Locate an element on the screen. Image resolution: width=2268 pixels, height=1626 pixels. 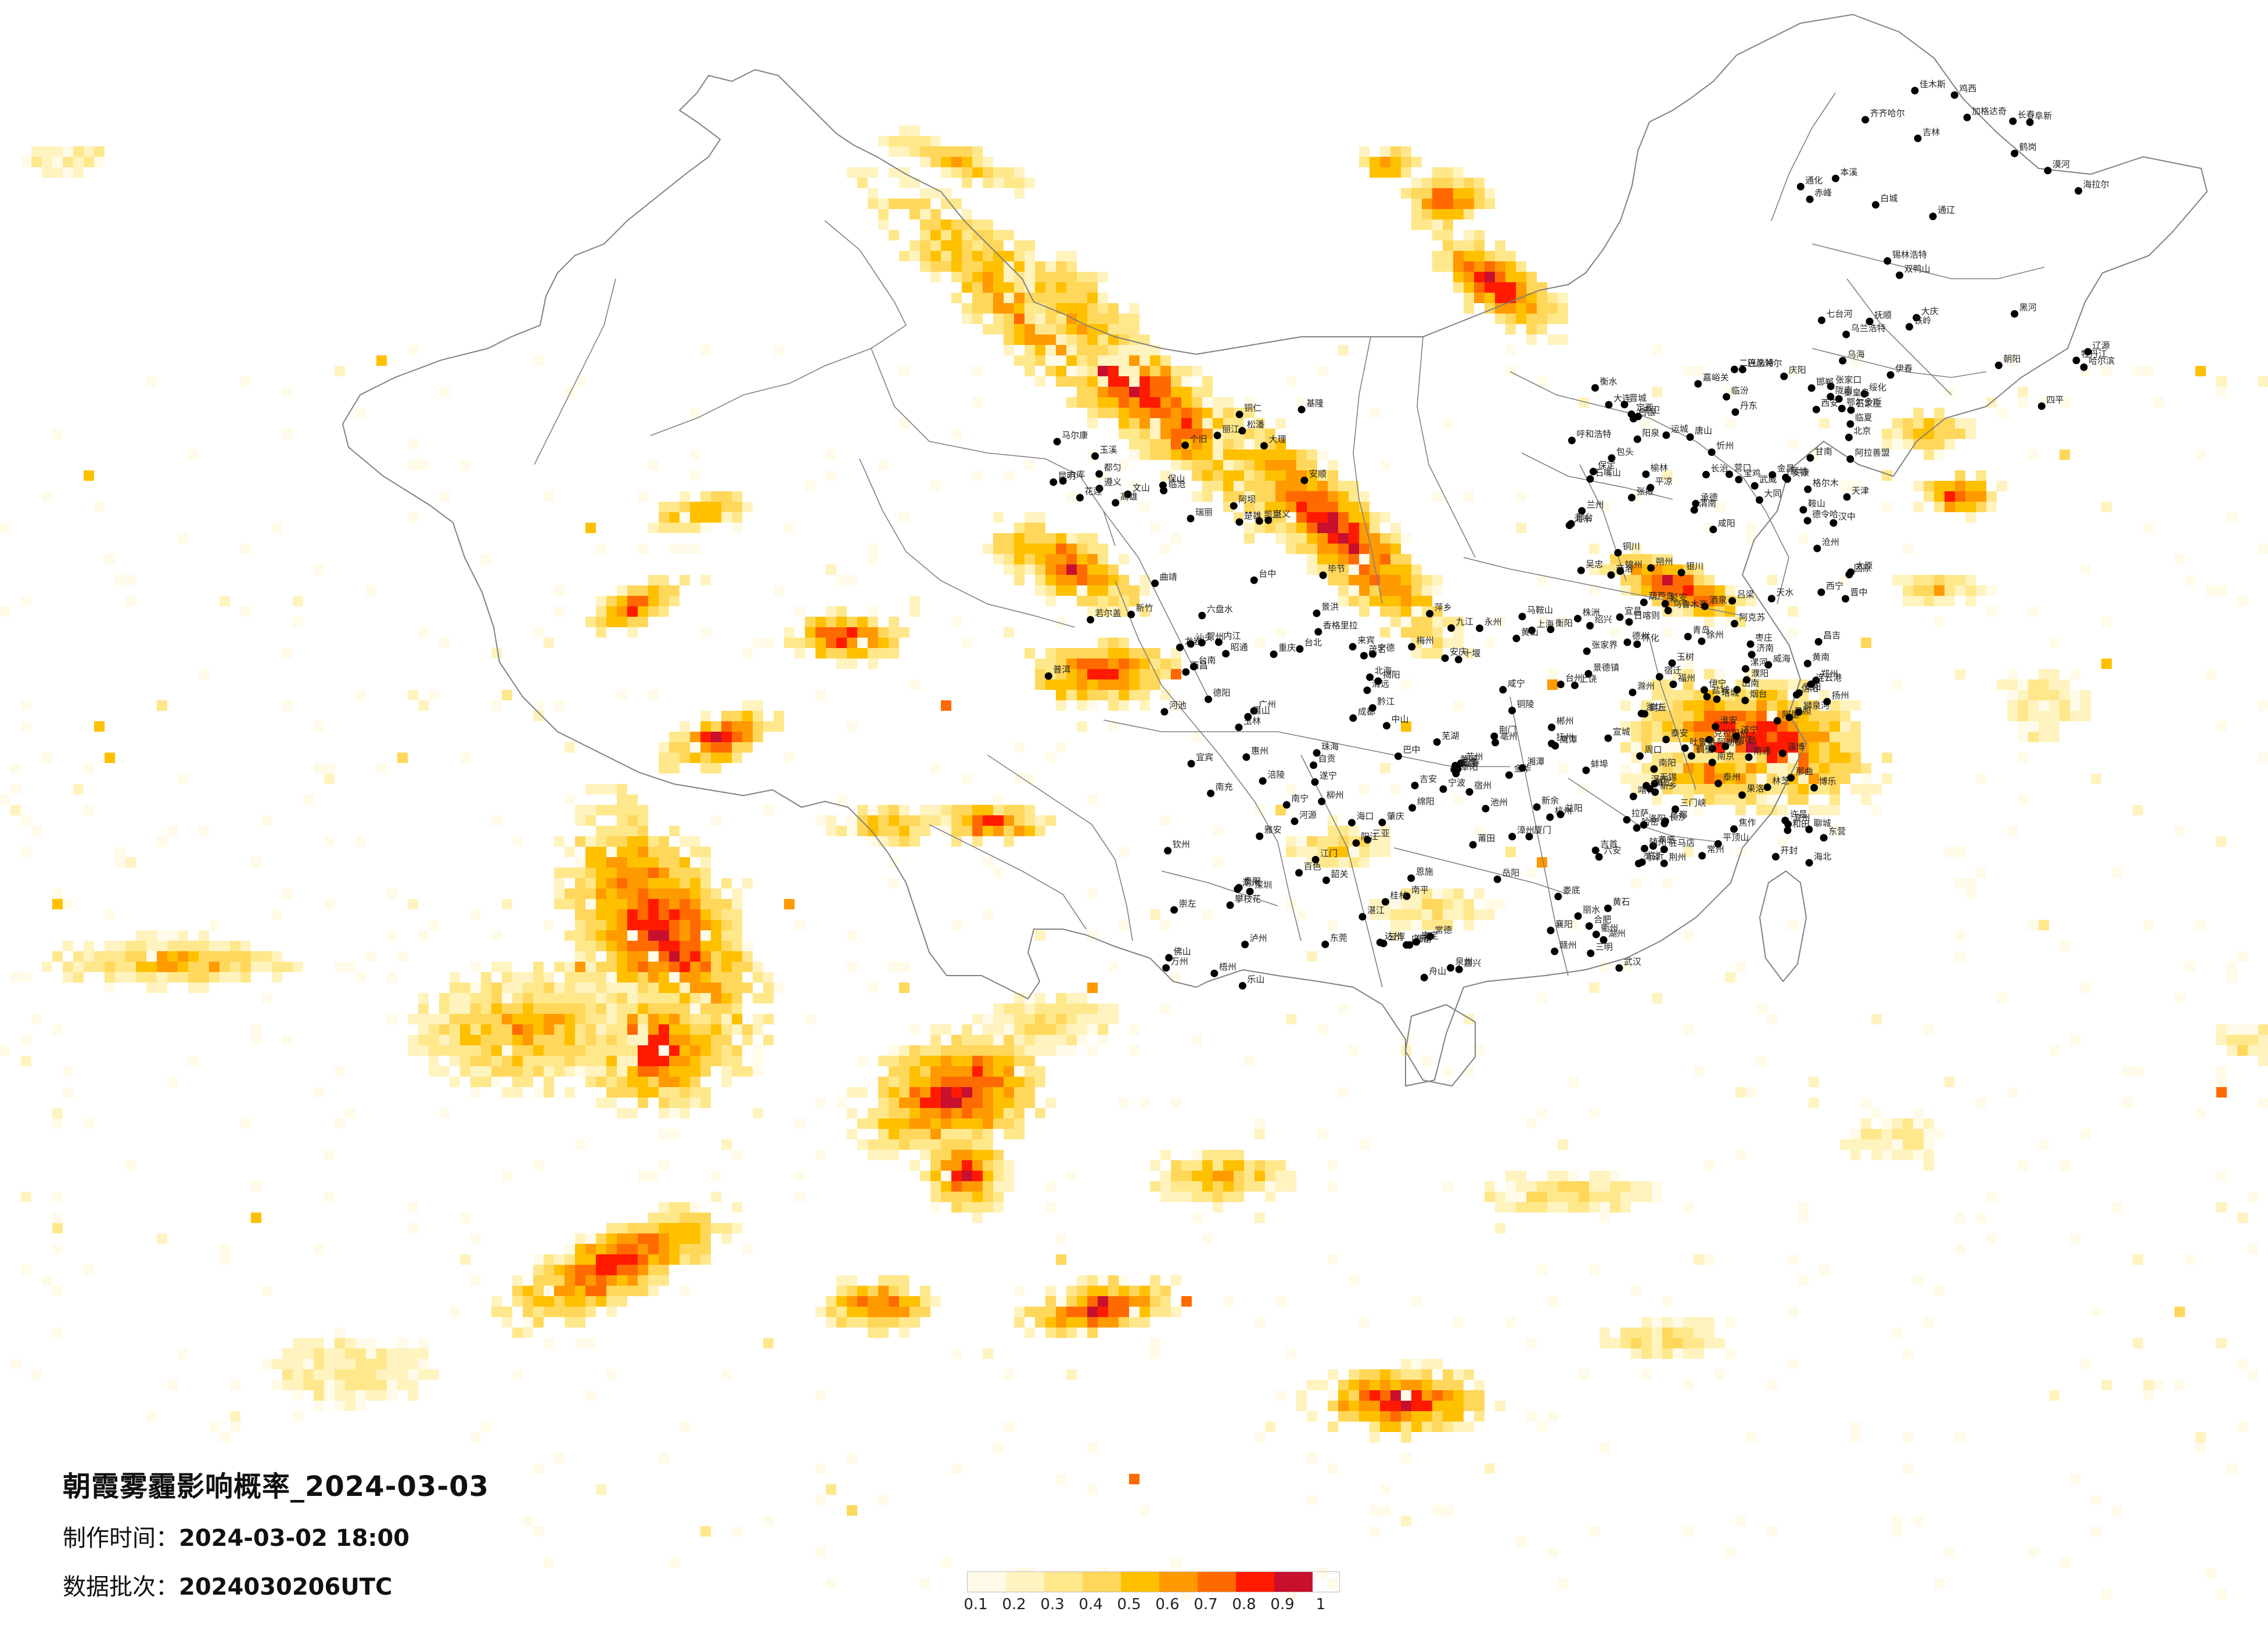
city-label: 商洛 is located at coordinates (1624, 568).